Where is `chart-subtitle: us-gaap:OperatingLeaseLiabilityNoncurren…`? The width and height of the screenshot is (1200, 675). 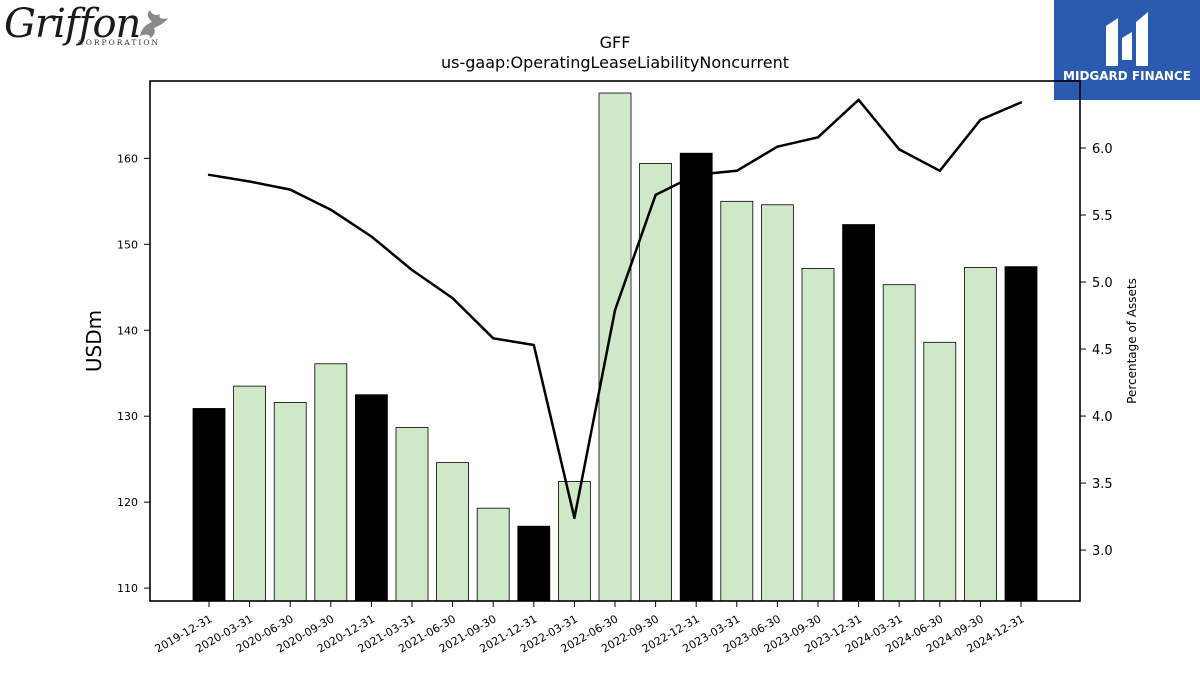 chart-subtitle: us-gaap:OperatingLeaseLiabilityNoncurren… is located at coordinates (615, 62).